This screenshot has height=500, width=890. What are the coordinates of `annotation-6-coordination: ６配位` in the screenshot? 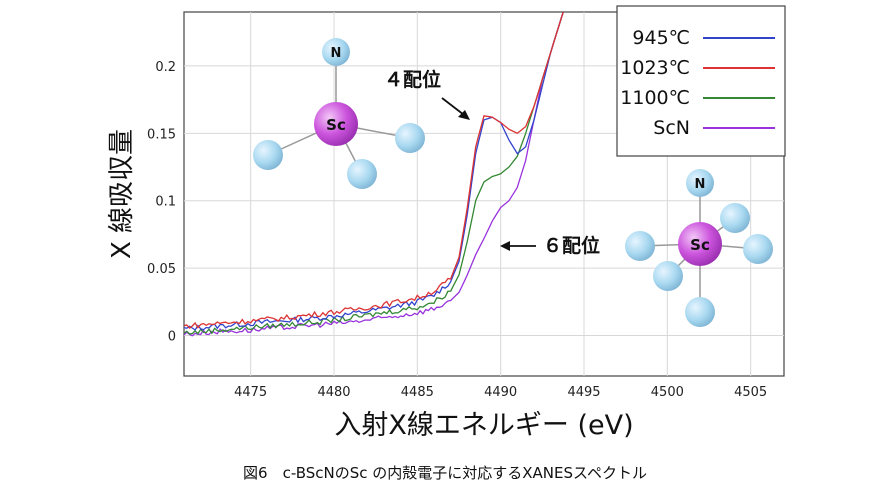 It's located at (571, 245).